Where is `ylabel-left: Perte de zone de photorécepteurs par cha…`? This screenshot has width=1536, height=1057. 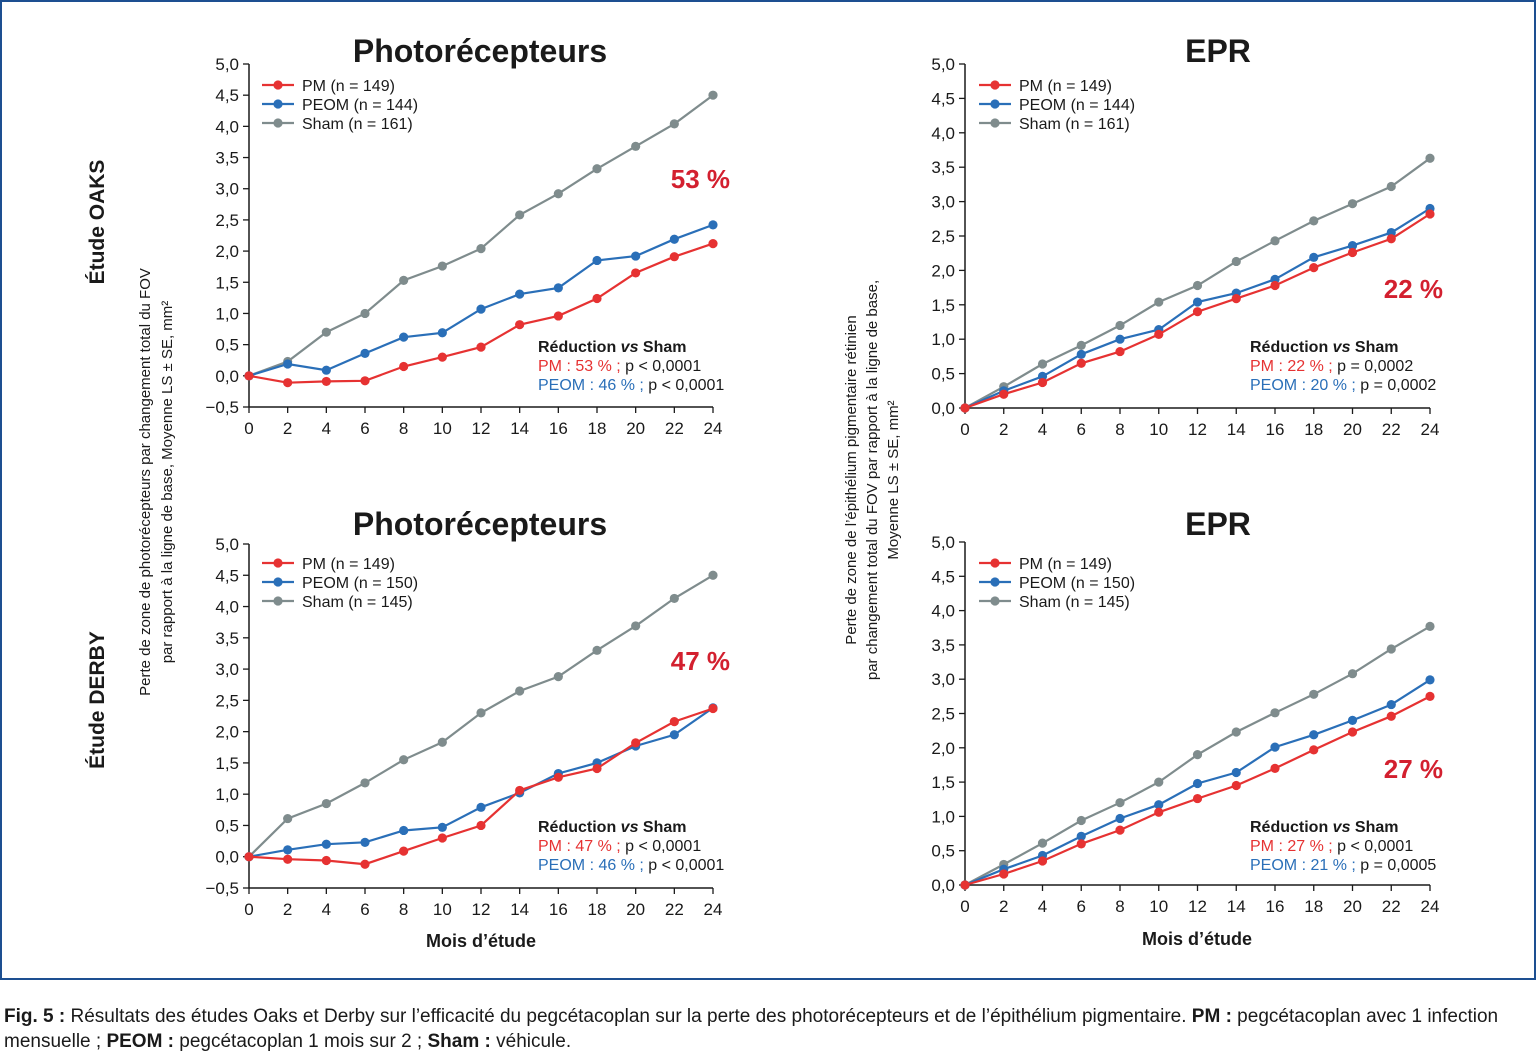
ylabel-left: Perte de zone de photorécepteurs par cha… is located at coordinates (156, 482).